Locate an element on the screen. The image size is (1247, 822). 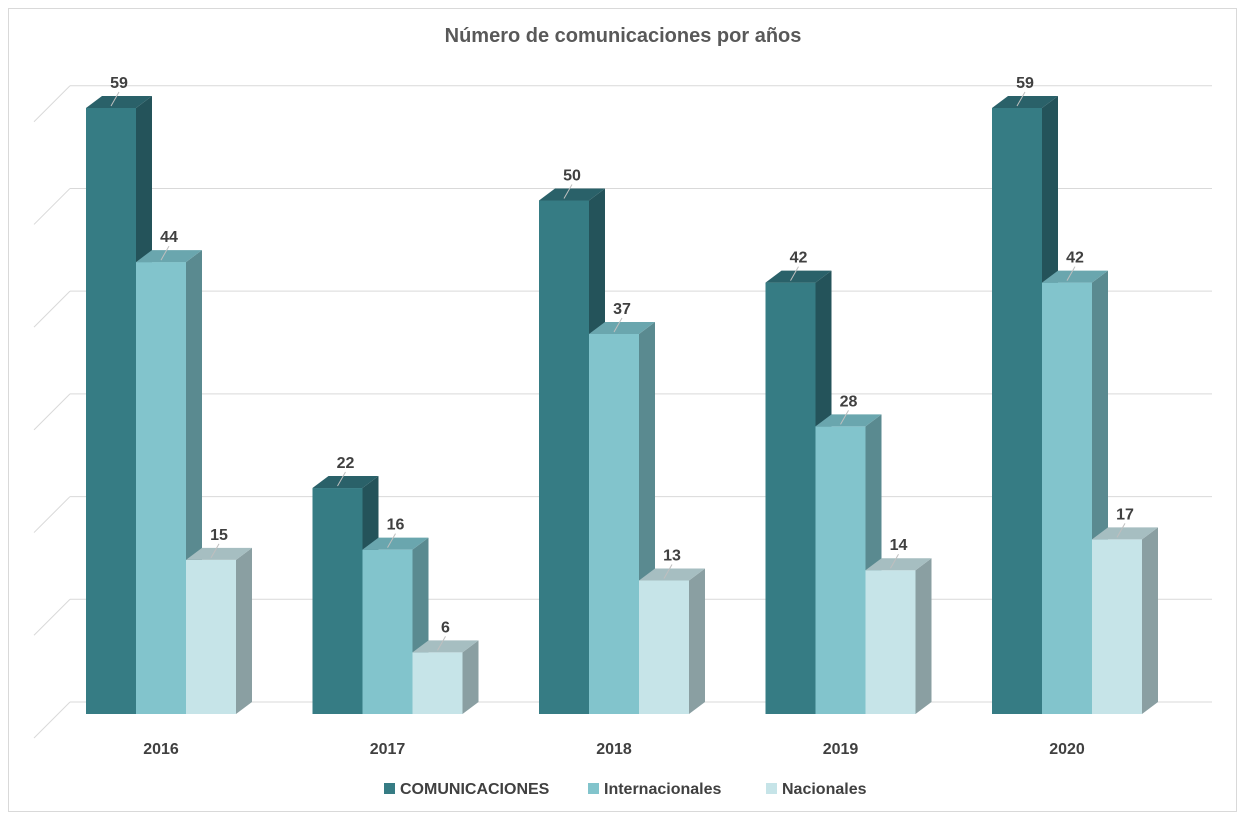
data-label: 16 is located at coordinates (396, 525).